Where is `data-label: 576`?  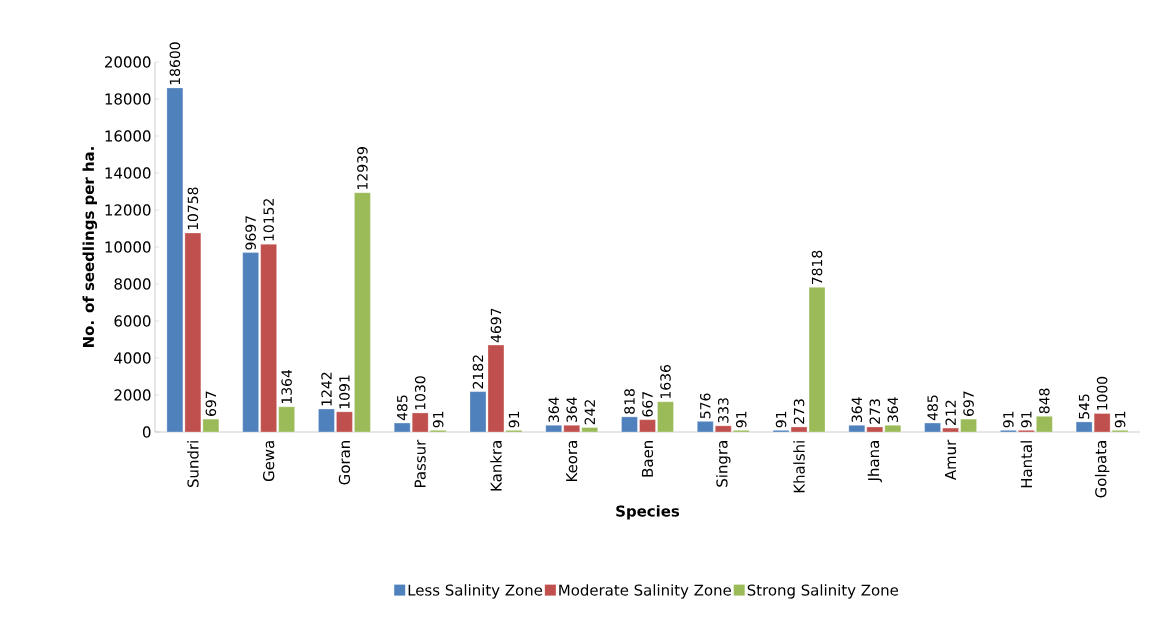
data-label: 576 is located at coordinates (705, 406).